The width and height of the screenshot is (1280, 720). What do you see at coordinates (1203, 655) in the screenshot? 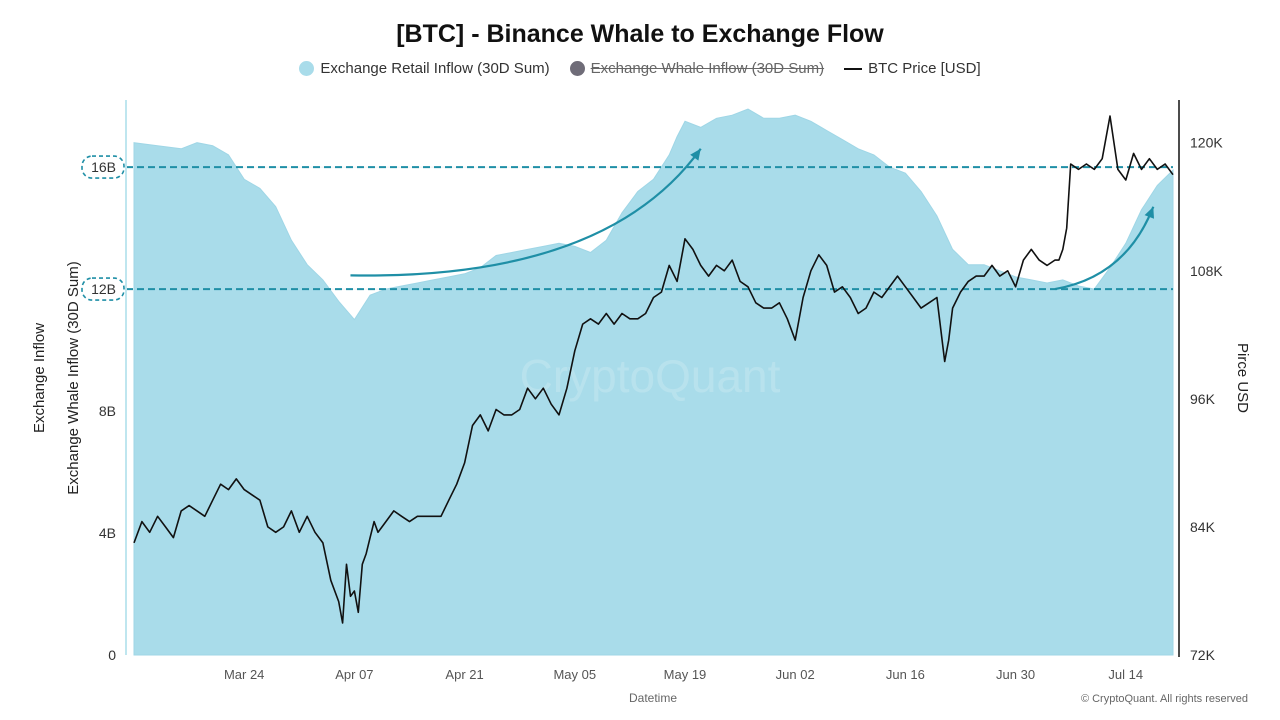
I see `y-right-tick-0: 72K` at bounding box center [1203, 655].